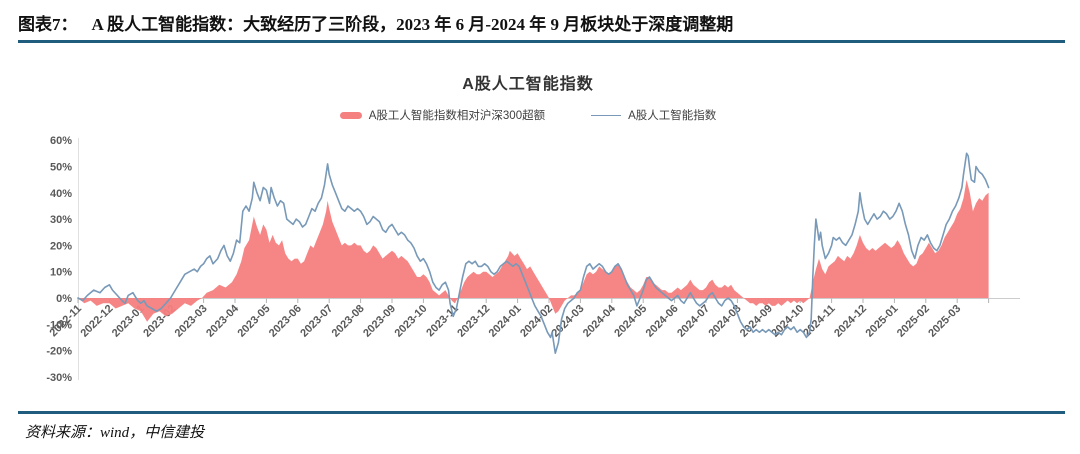  Describe the element at coordinates (913, 321) in the screenshot. I see `svg-text: 2025-02` at that location.